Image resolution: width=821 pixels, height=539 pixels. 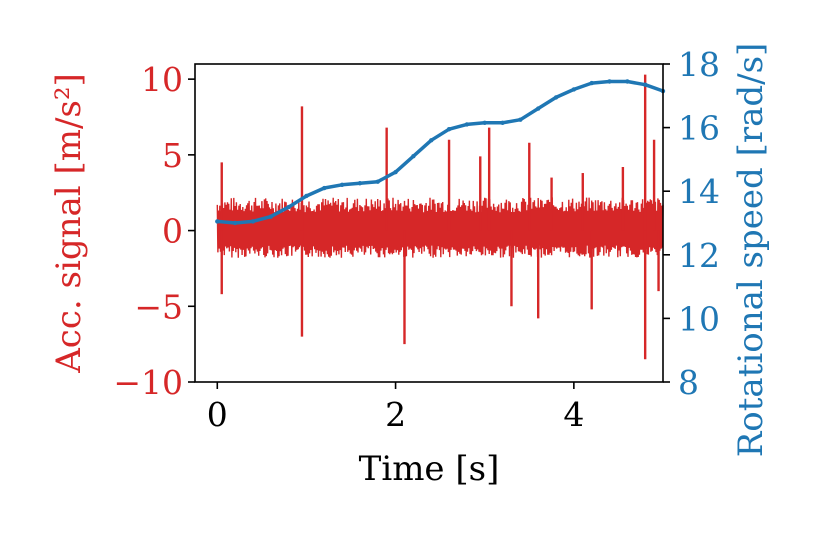 I want to click on y-right-tick-label: 12, so click(x=699, y=255).